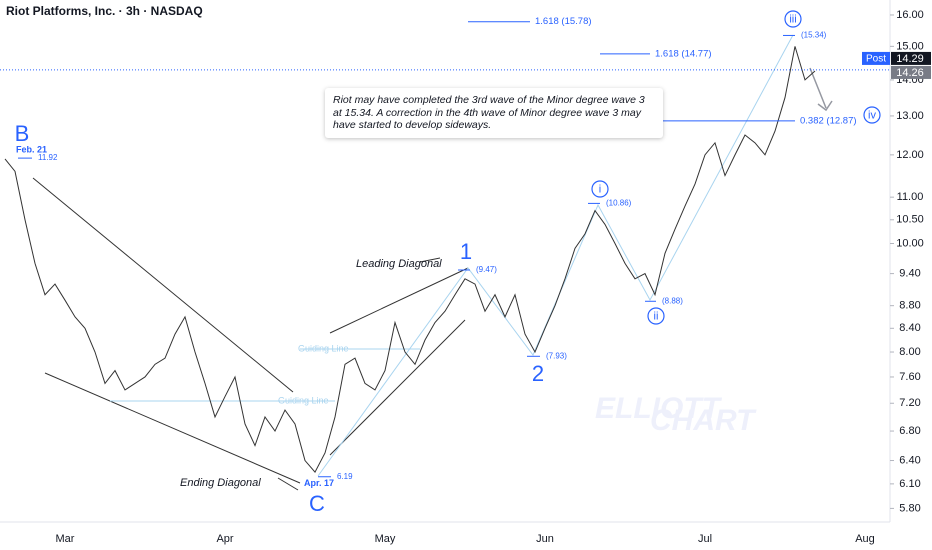  Describe the element at coordinates (910, 155) in the screenshot. I see `y-tick-label: 12.00` at that location.